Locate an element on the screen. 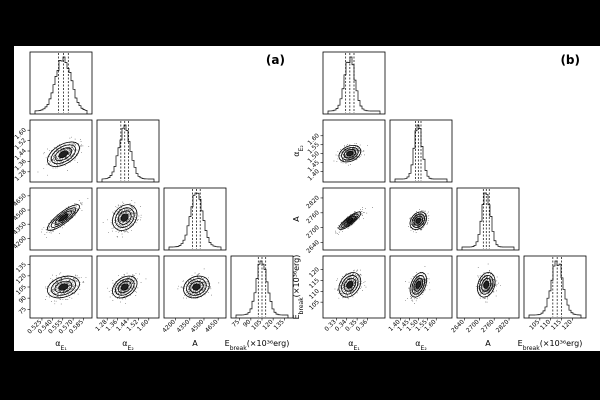  y-axis-label: αE₂ is located at coordinates (298, 151).